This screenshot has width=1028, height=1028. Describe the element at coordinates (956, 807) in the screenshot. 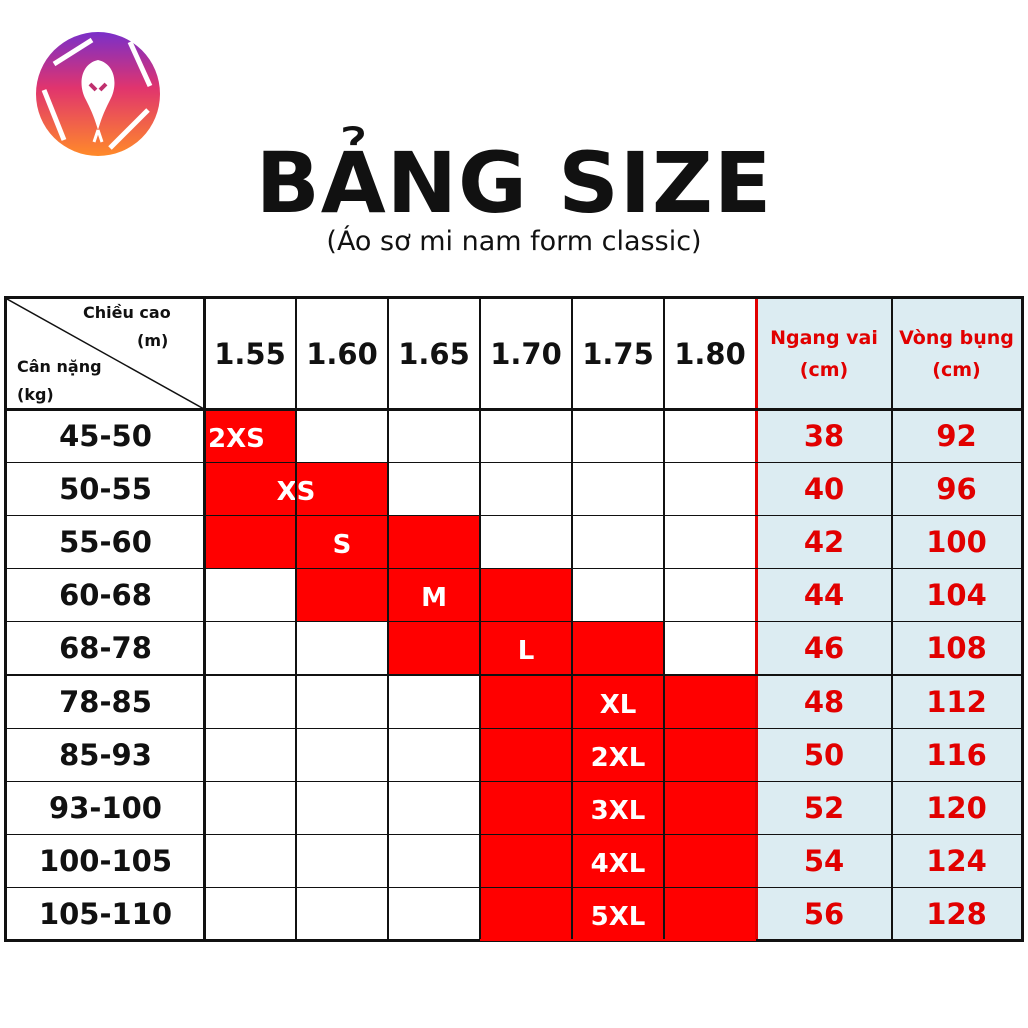

I see `waist-cell: 120` at that location.